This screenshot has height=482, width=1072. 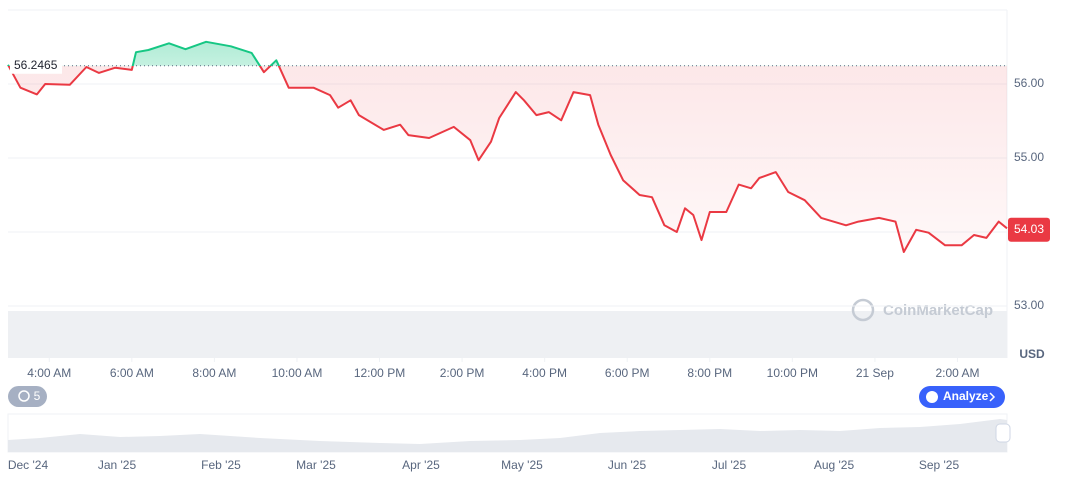 I want to click on x-tick-label: 6:00 AM, so click(x=132, y=373).